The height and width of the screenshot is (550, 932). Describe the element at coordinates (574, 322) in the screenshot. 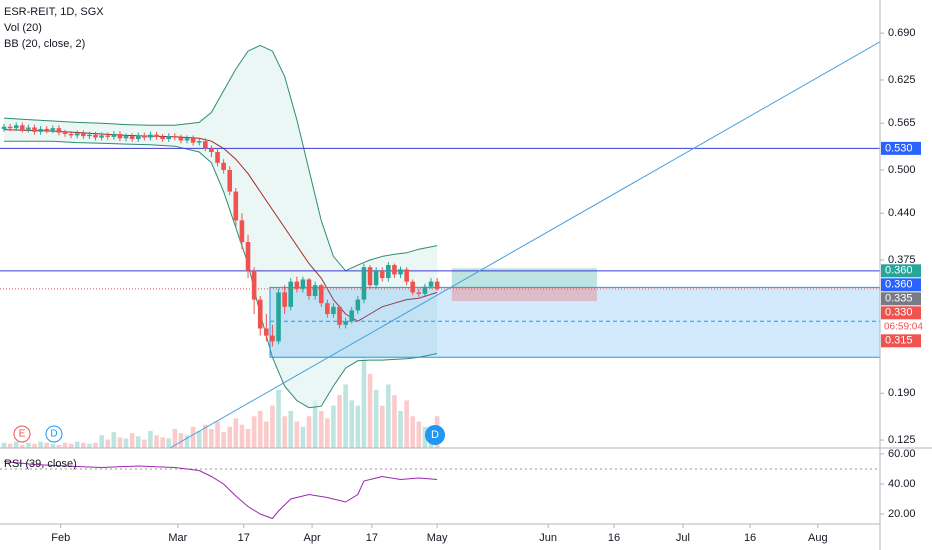

I see `position-box` at that location.